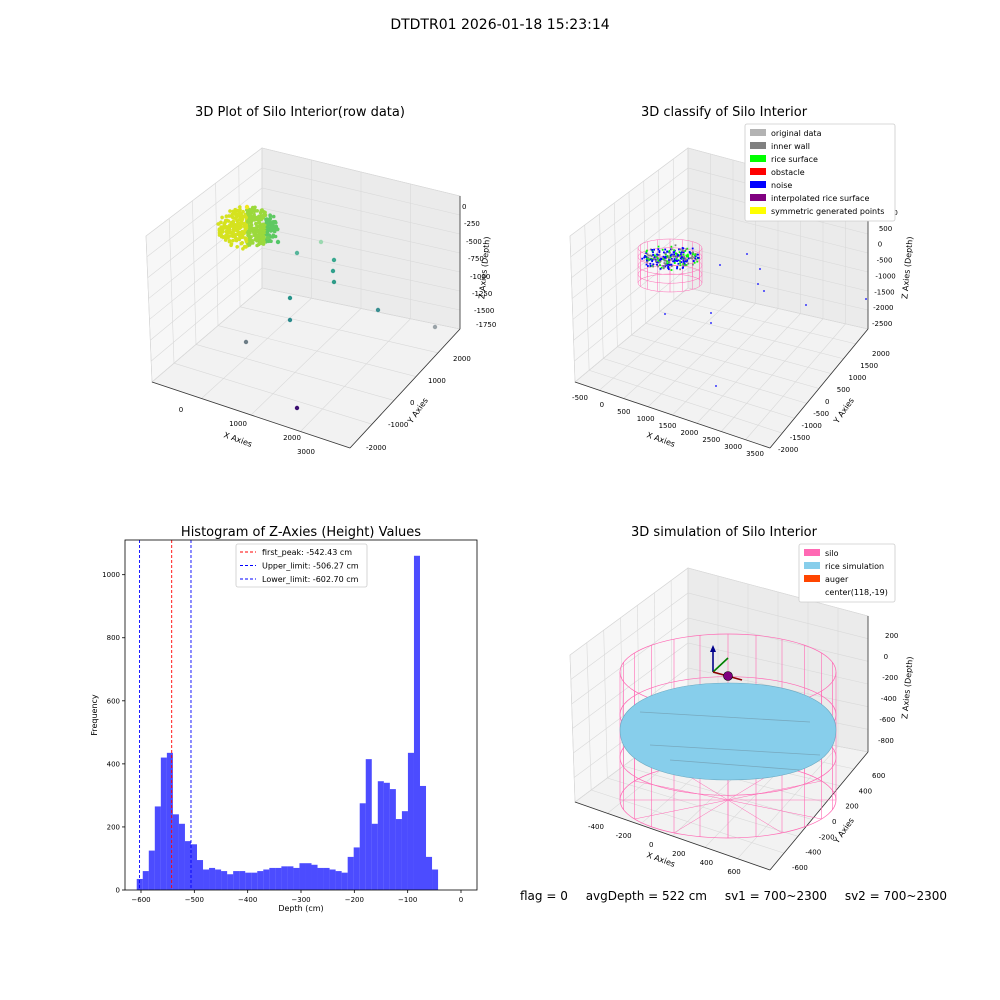 The width and height of the screenshot is (1000, 1000). What do you see at coordinates (790, 146) in the screenshot?
I see `legend-entry: inner wall` at bounding box center [790, 146].